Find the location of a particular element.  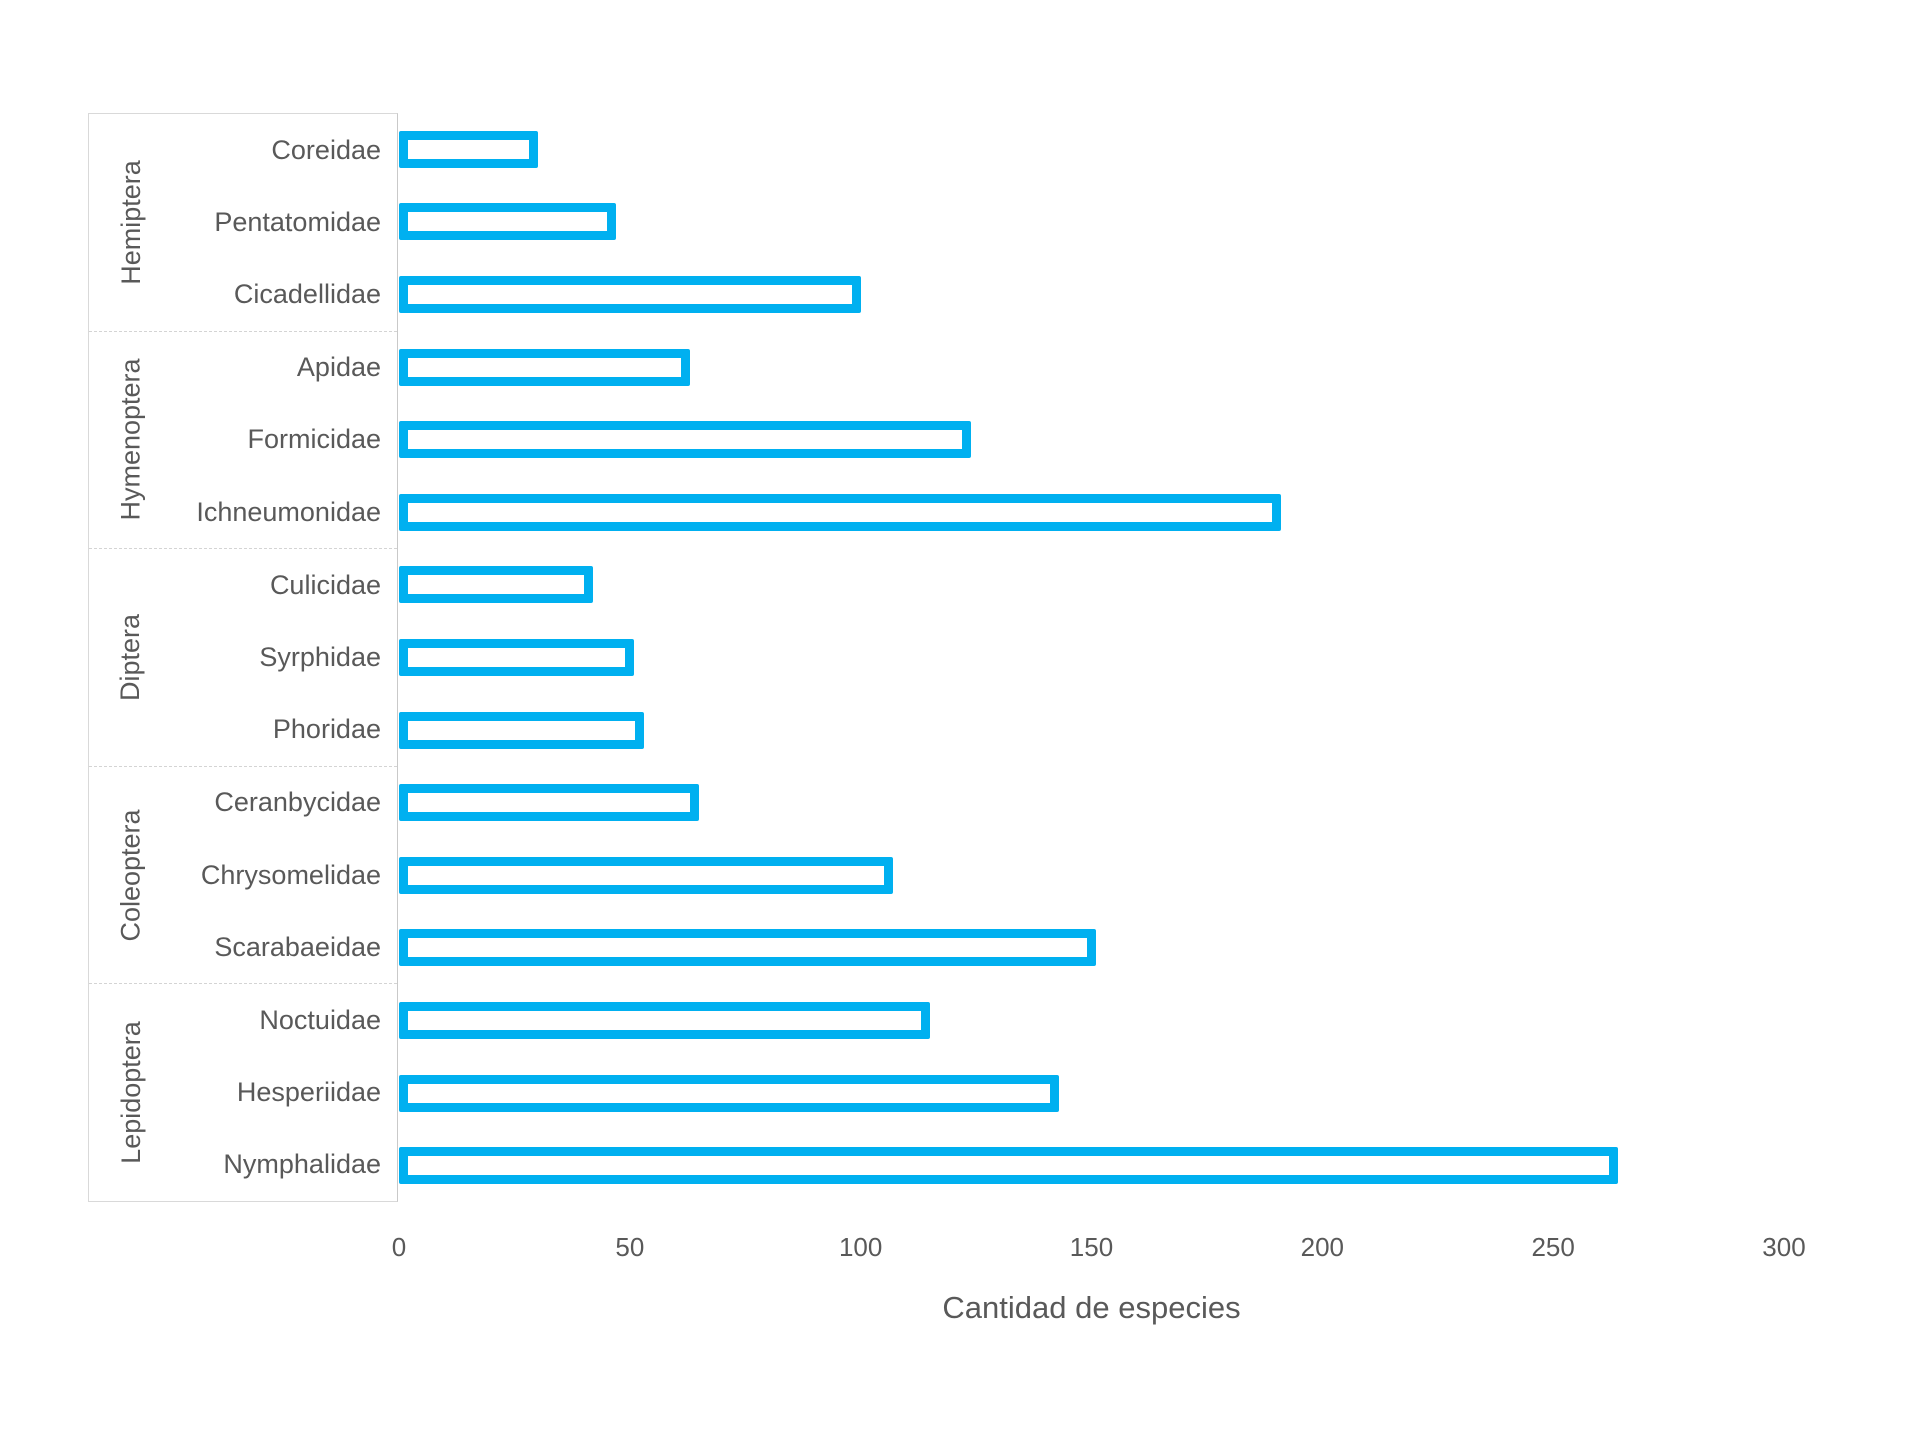

family-label: Formicidae is located at coordinates (314, 439).